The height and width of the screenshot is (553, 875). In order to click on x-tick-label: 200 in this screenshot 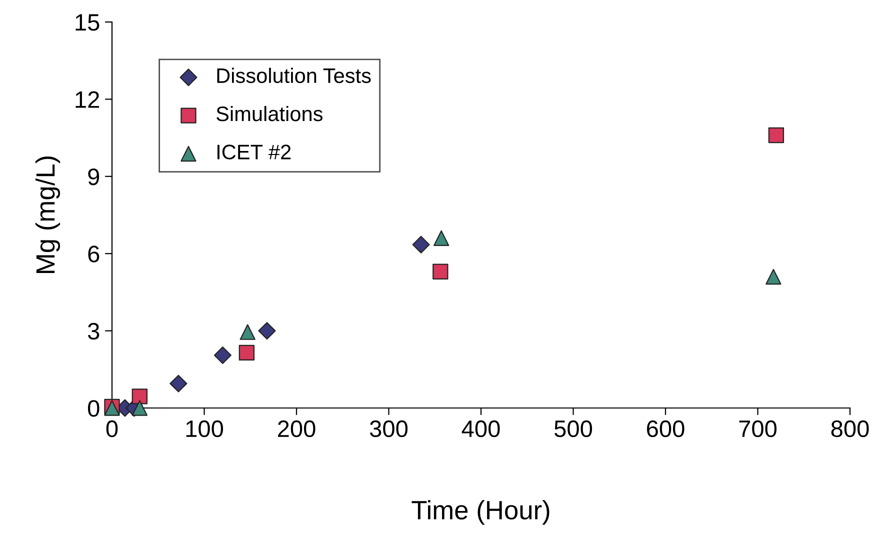, I will do `click(297, 429)`.